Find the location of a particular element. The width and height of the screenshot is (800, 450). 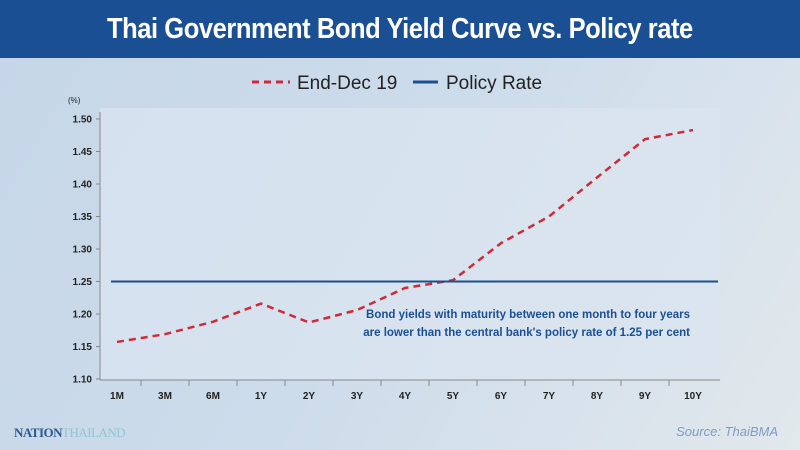

legend: End-Dec 19 Policy Rate is located at coordinates (397, 83).